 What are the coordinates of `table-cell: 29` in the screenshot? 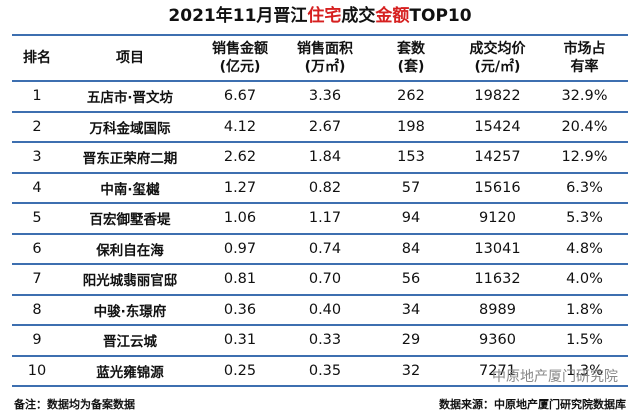 It's located at (411, 340).